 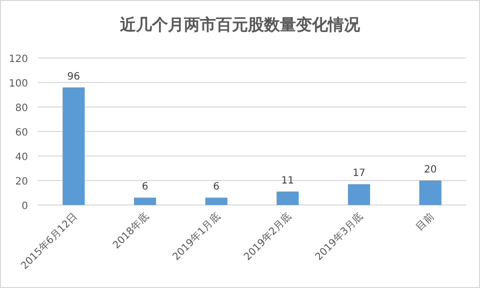 I want to click on y-tick-label: 40, so click(x=21, y=157).